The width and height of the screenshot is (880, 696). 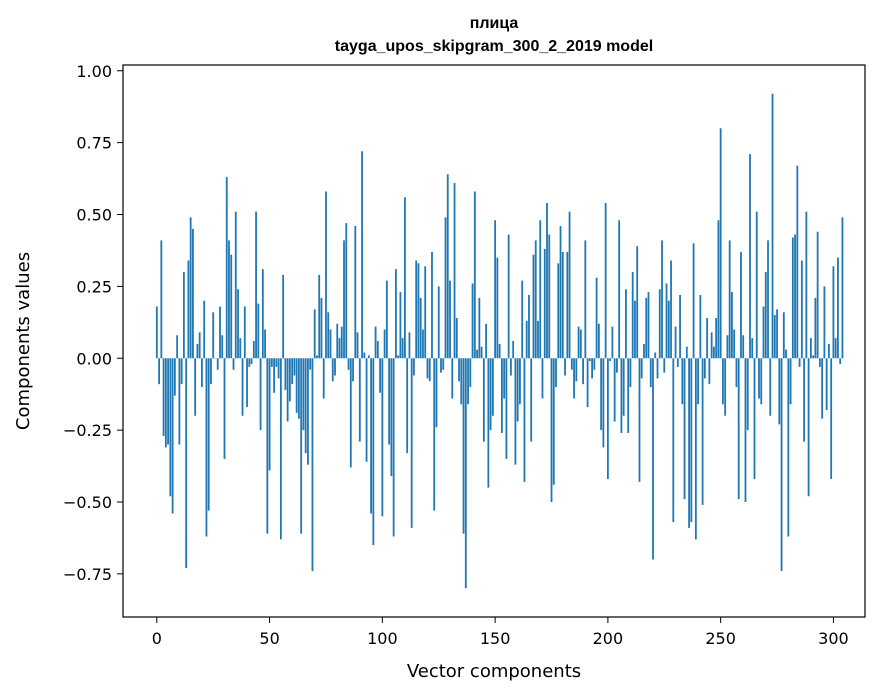 I want to click on y-tick-label: 0.75, so click(x=94, y=143).